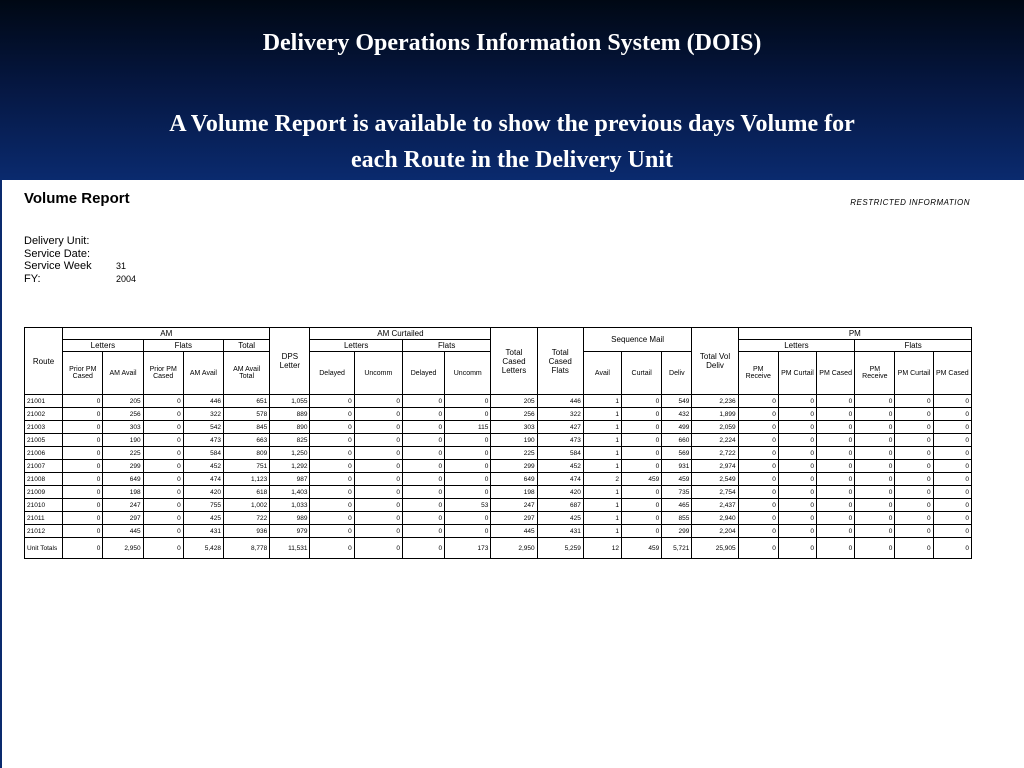 This screenshot has width=1024, height=768. What do you see at coordinates (121, 266) in the screenshot?
I see `service-week-value: 31` at bounding box center [121, 266].